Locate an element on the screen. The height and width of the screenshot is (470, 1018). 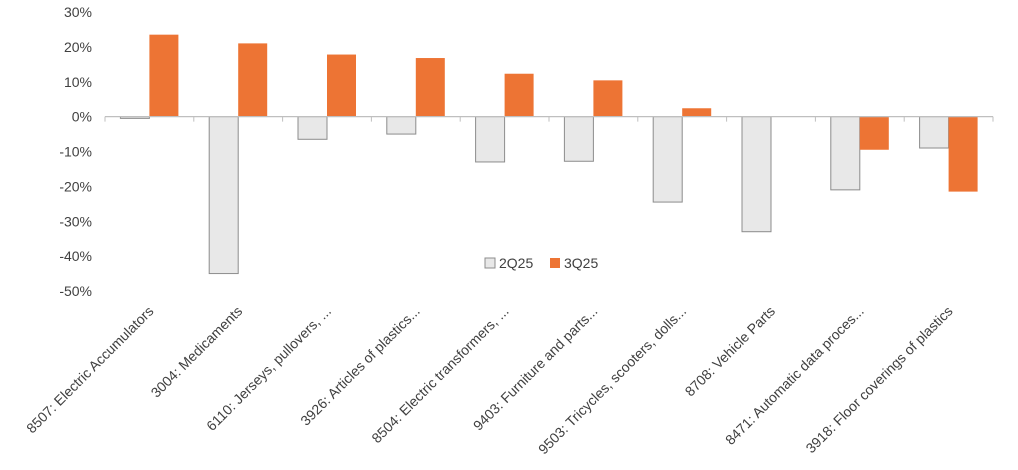
legend-swatch-2q25 is located at coordinates (490, 263).